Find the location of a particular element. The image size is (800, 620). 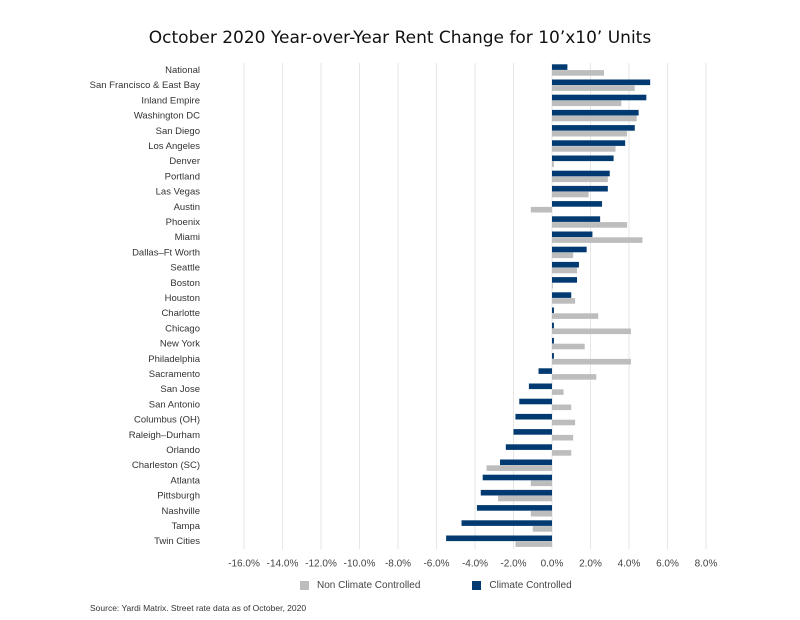

category-label: Houston is located at coordinates (182, 298).